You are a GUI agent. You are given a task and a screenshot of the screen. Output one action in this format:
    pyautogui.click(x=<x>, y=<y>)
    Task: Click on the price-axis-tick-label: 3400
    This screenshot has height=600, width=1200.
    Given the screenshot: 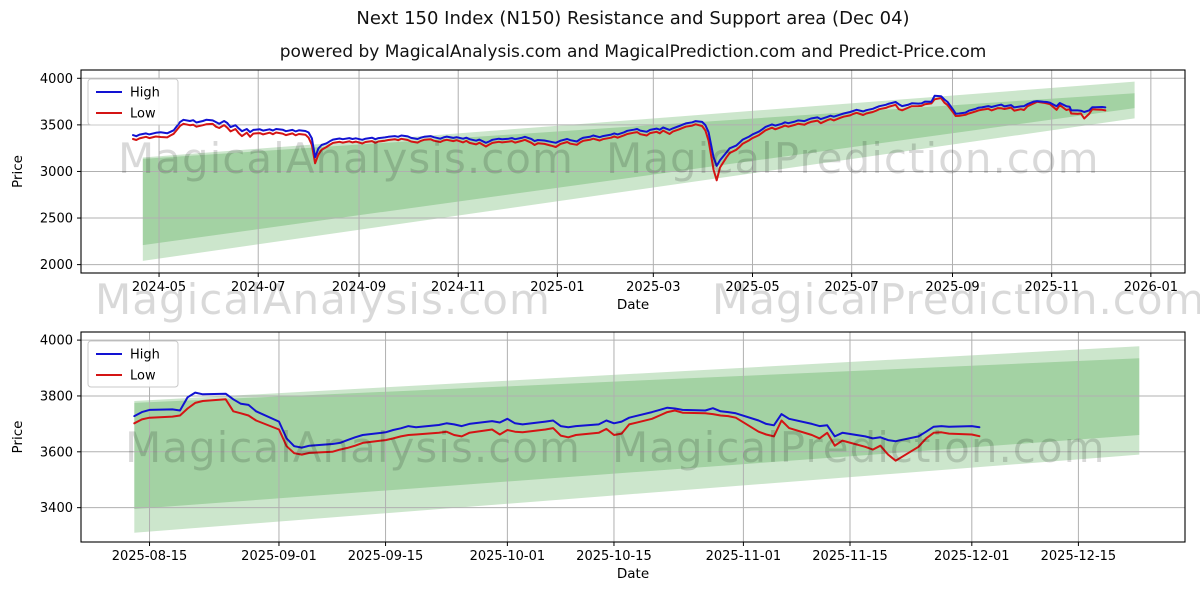 What is the action you would take?
    pyautogui.click(x=56, y=508)
    